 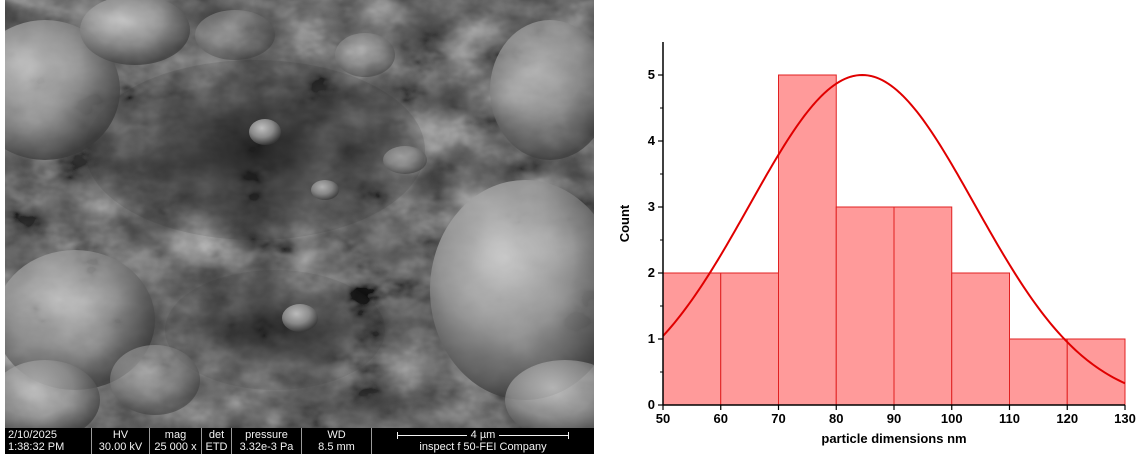 What do you see at coordinates (216, 435) in the screenshot?
I see `info-det-label: det` at bounding box center [216, 435].